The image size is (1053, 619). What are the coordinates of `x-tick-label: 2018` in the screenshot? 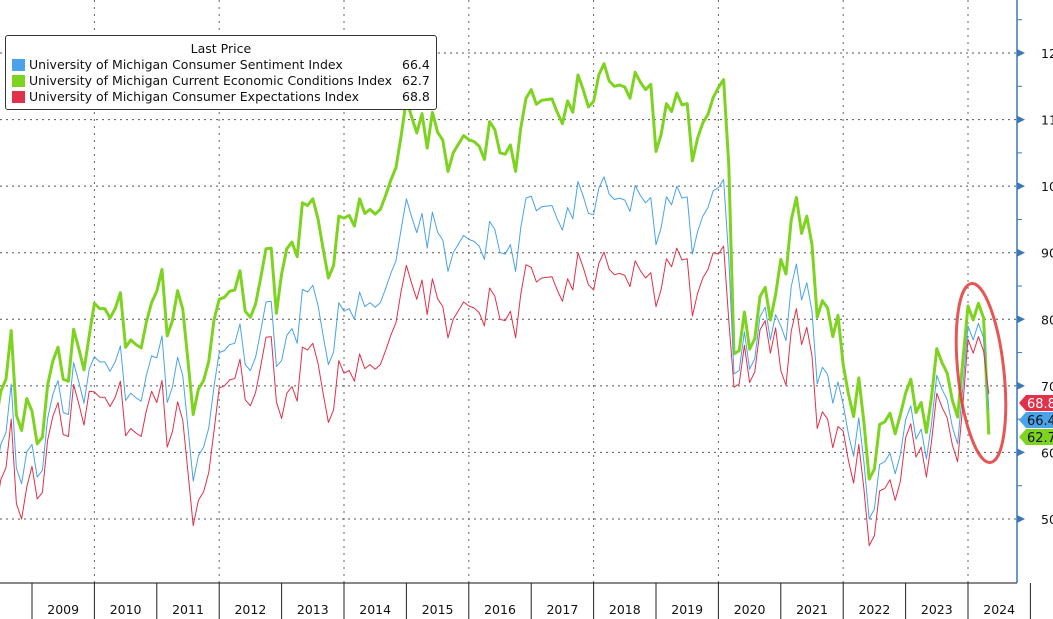 It's located at (625, 609).